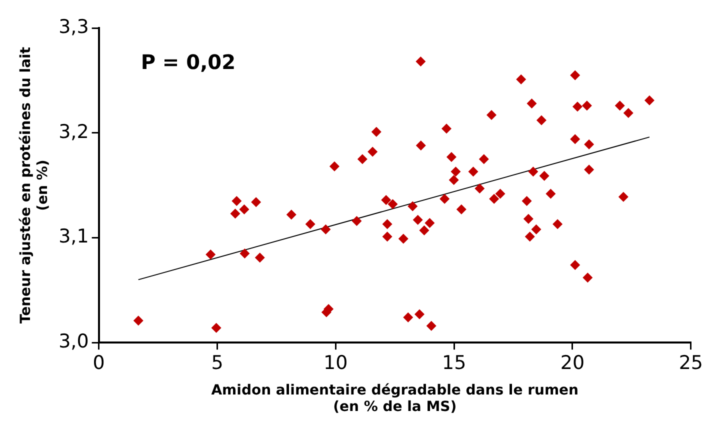 The height and width of the screenshot is (432, 714). I want to click on y-tick-label: 3,3, so click(73, 27).